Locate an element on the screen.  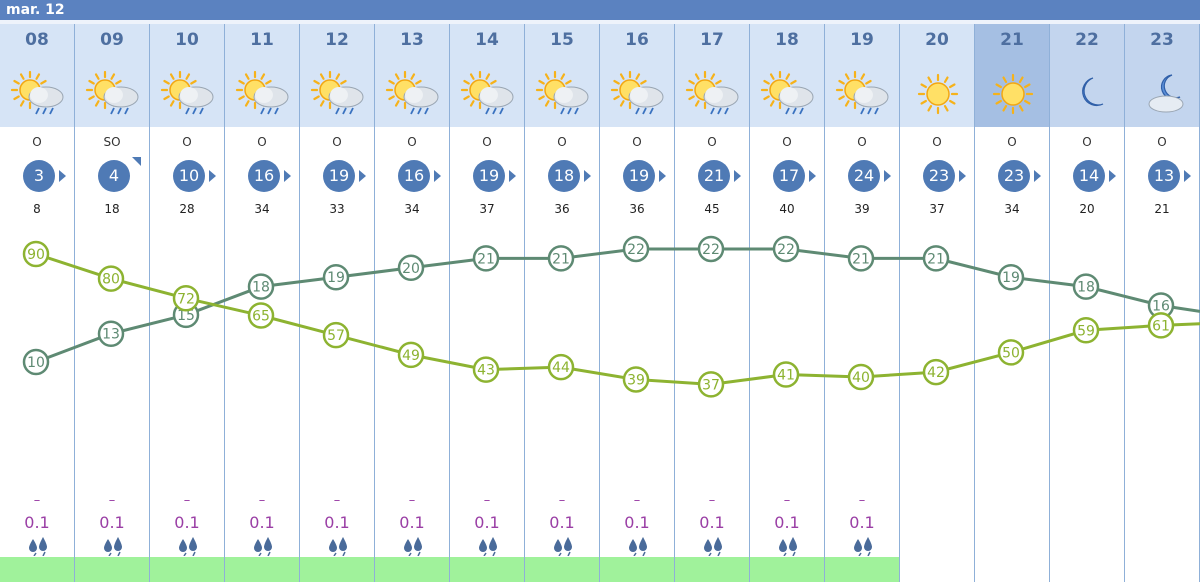
hour-header: 20 is located at coordinates (937, 75).